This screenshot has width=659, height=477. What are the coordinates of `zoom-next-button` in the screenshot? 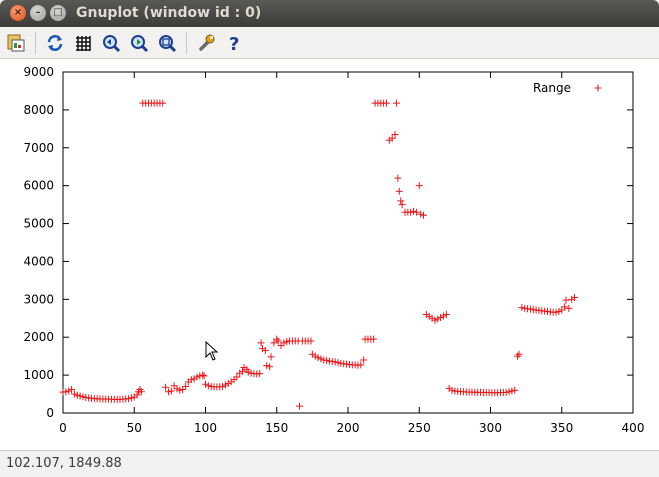 It's located at (139, 43).